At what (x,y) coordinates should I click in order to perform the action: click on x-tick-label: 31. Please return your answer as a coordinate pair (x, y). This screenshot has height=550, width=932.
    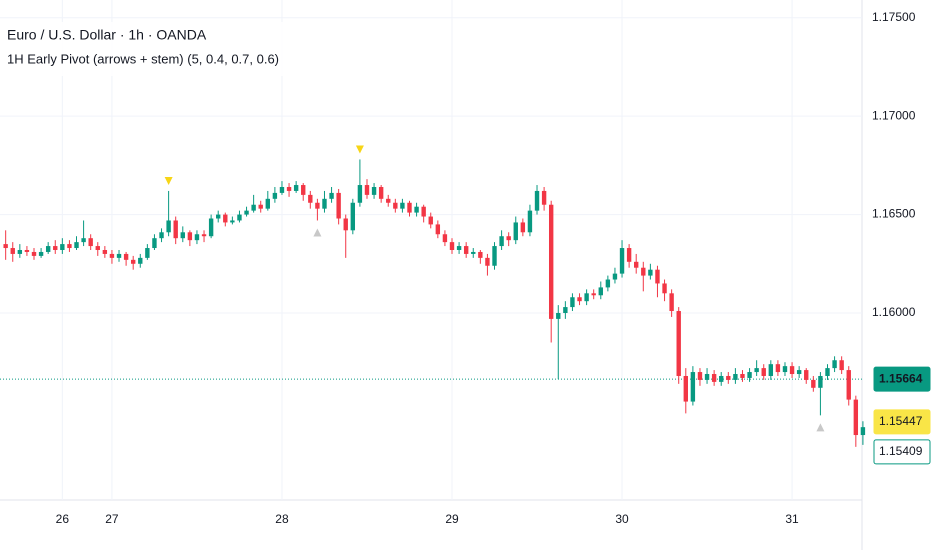
    Looking at the image, I should click on (792, 519).